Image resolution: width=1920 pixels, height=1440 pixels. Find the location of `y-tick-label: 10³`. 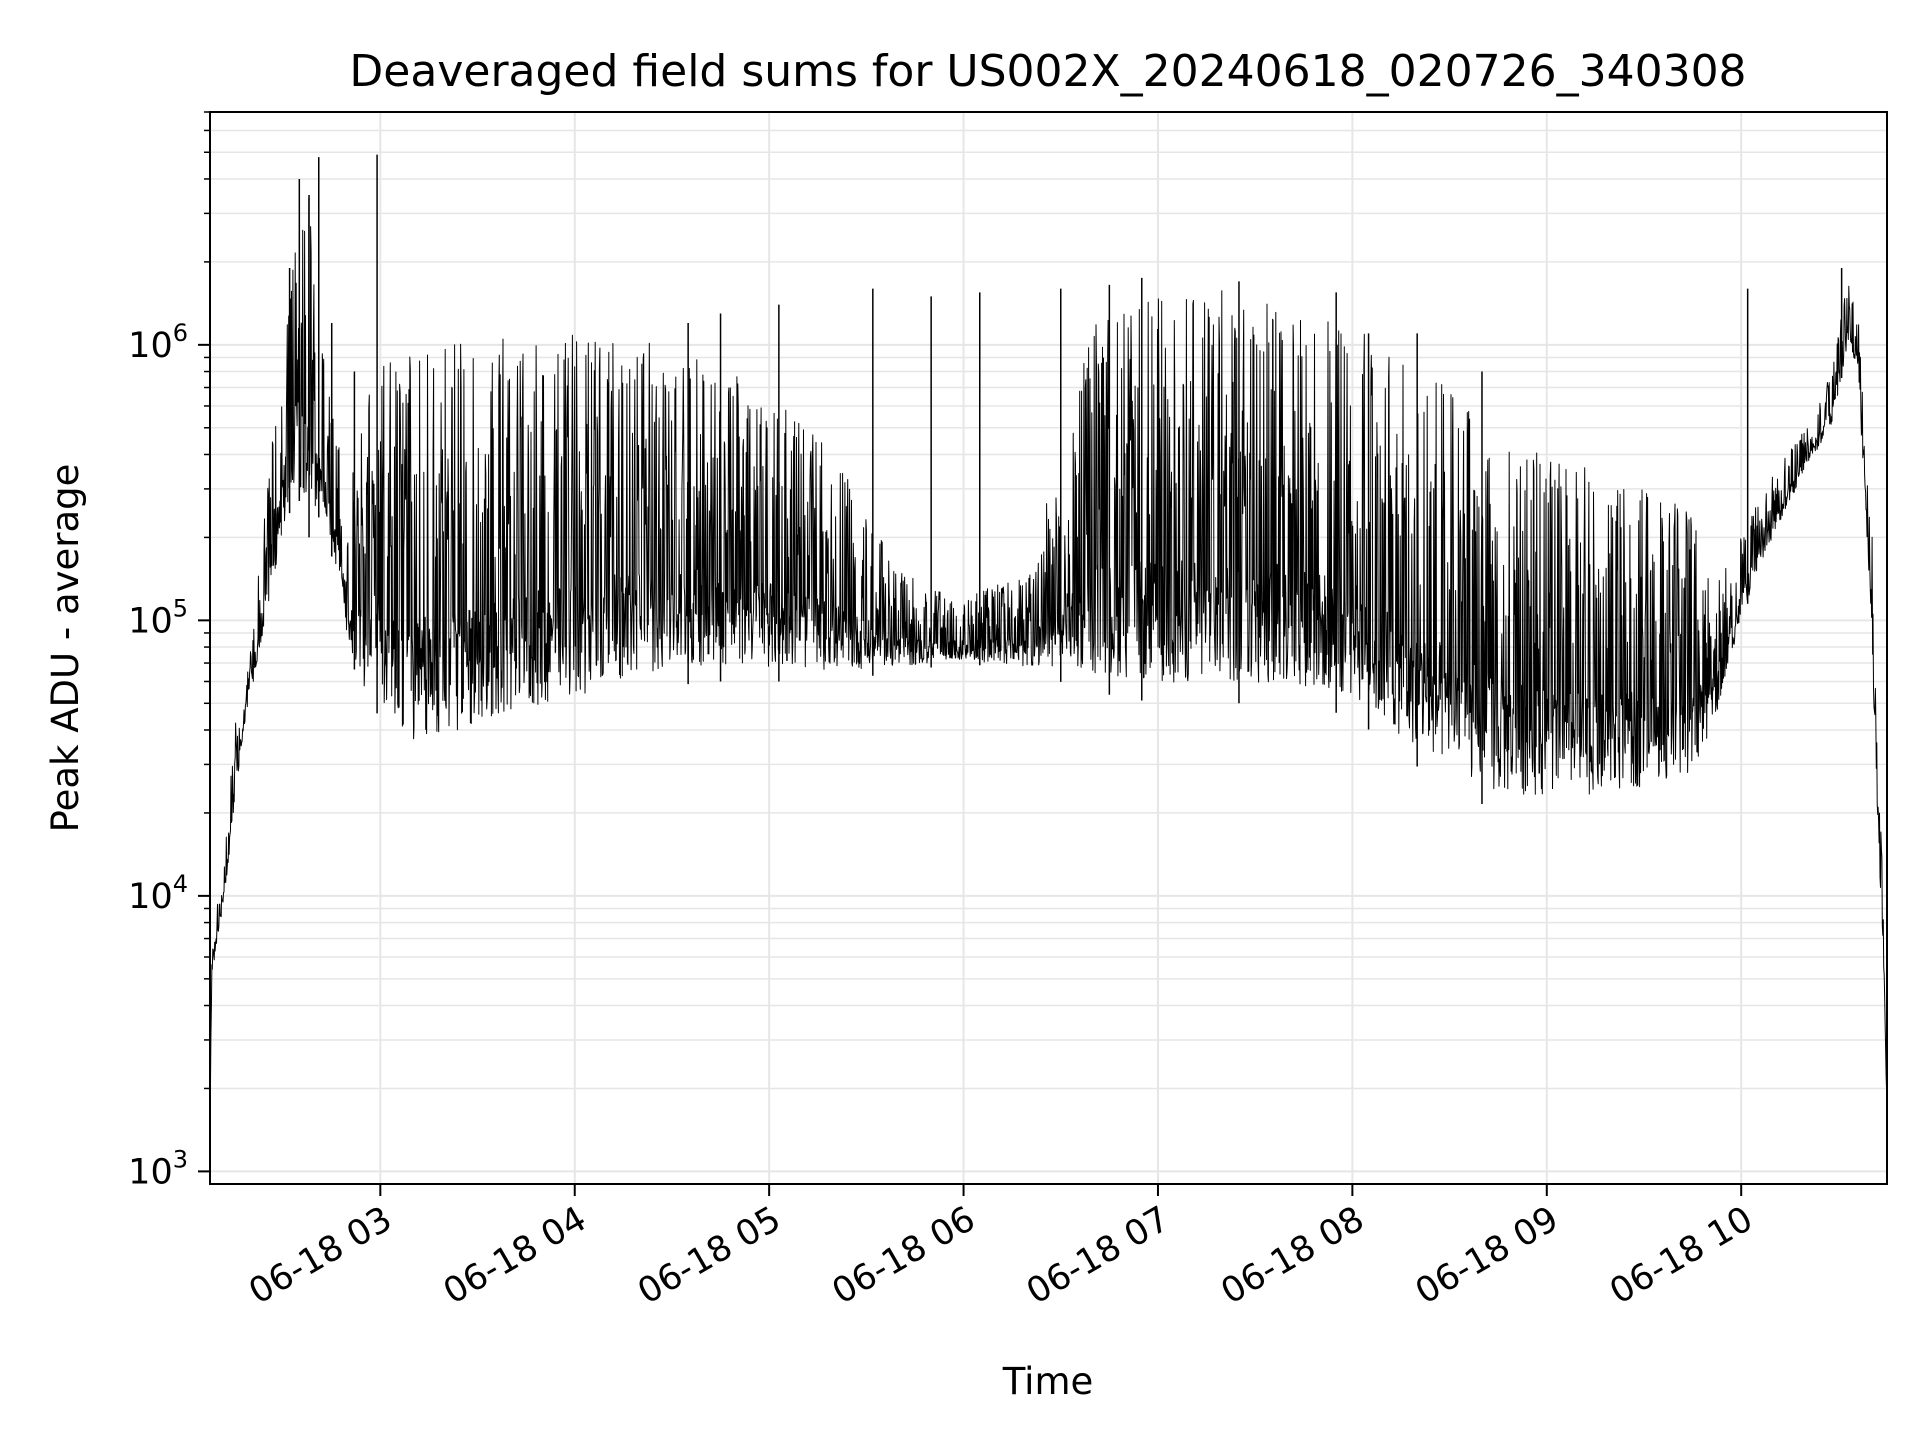

y-tick-label: 10³ is located at coordinates (158, 1168).